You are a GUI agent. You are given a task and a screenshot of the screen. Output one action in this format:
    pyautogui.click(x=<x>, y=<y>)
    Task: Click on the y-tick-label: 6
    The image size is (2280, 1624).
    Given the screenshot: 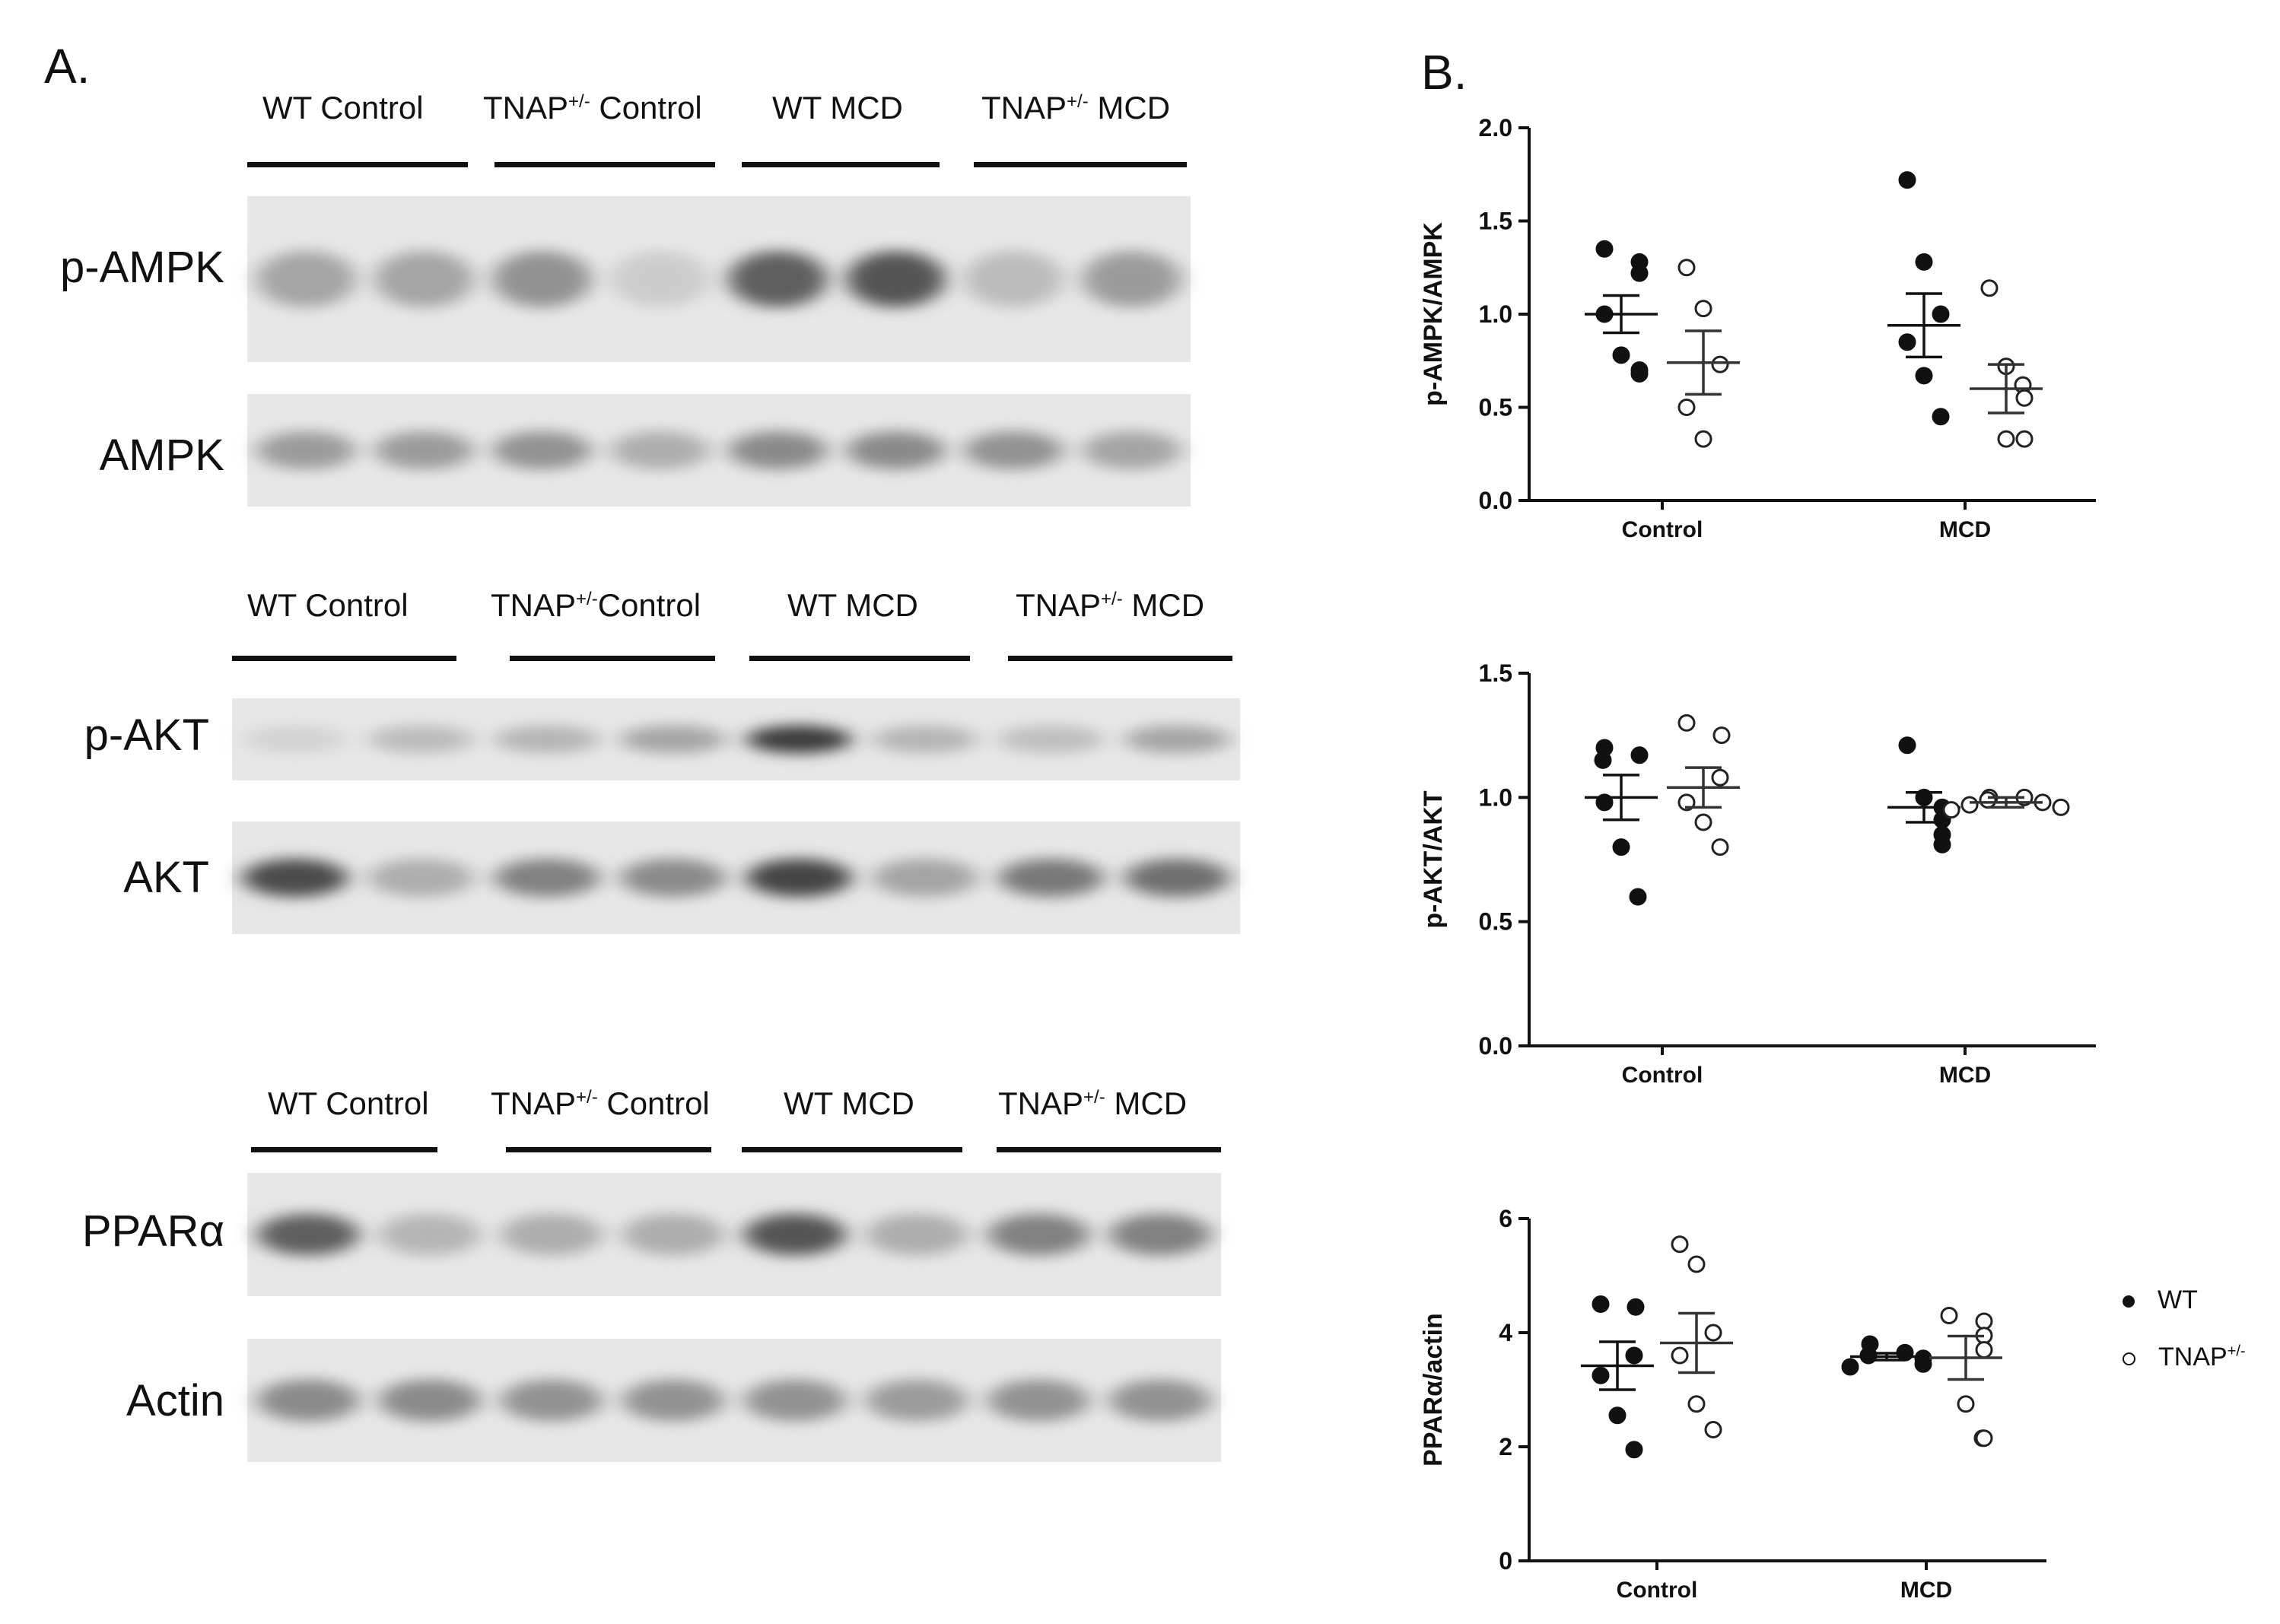 What is the action you would take?
    pyautogui.click(x=1505, y=1218)
    